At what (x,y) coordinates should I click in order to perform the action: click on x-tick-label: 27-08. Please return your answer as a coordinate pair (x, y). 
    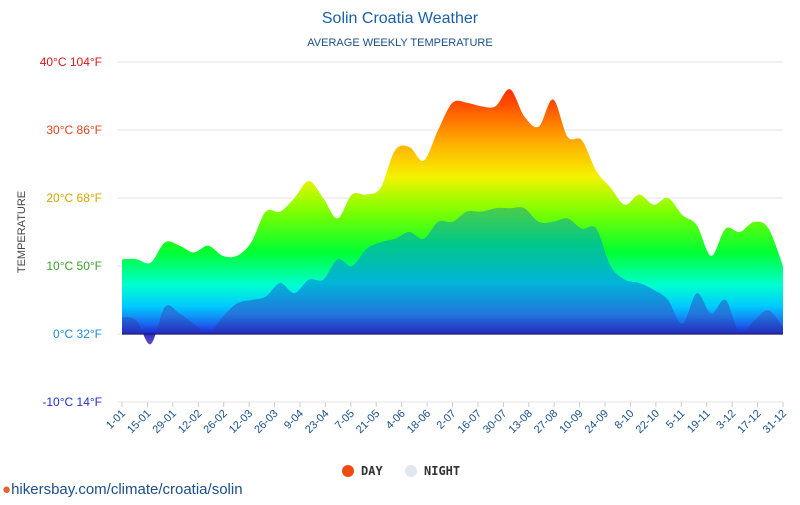
    Looking at the image, I should click on (546, 422).